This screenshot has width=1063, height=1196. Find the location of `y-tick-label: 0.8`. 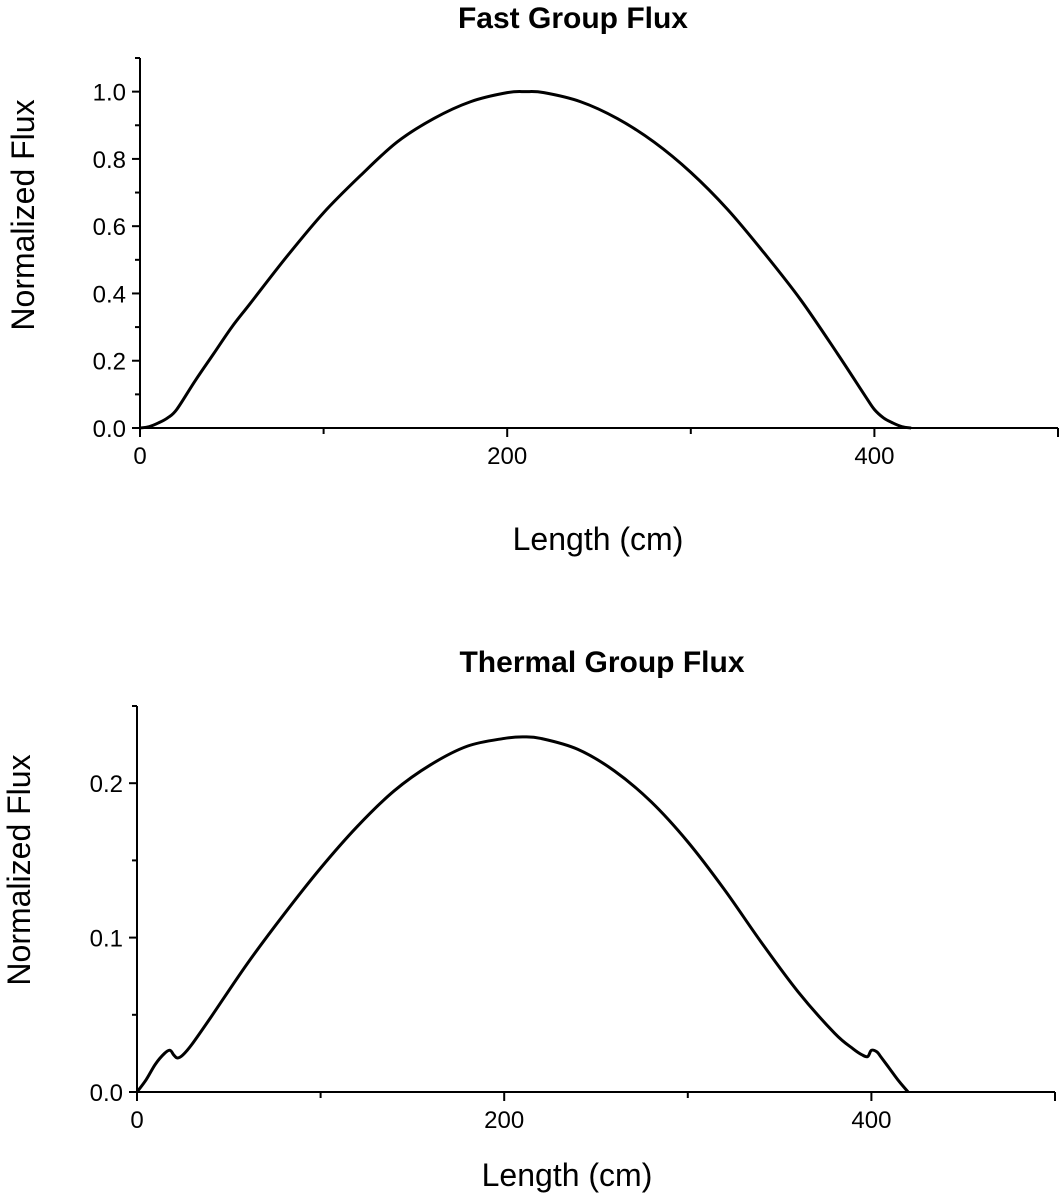

y-tick-label: 0.8 is located at coordinates (109, 160).